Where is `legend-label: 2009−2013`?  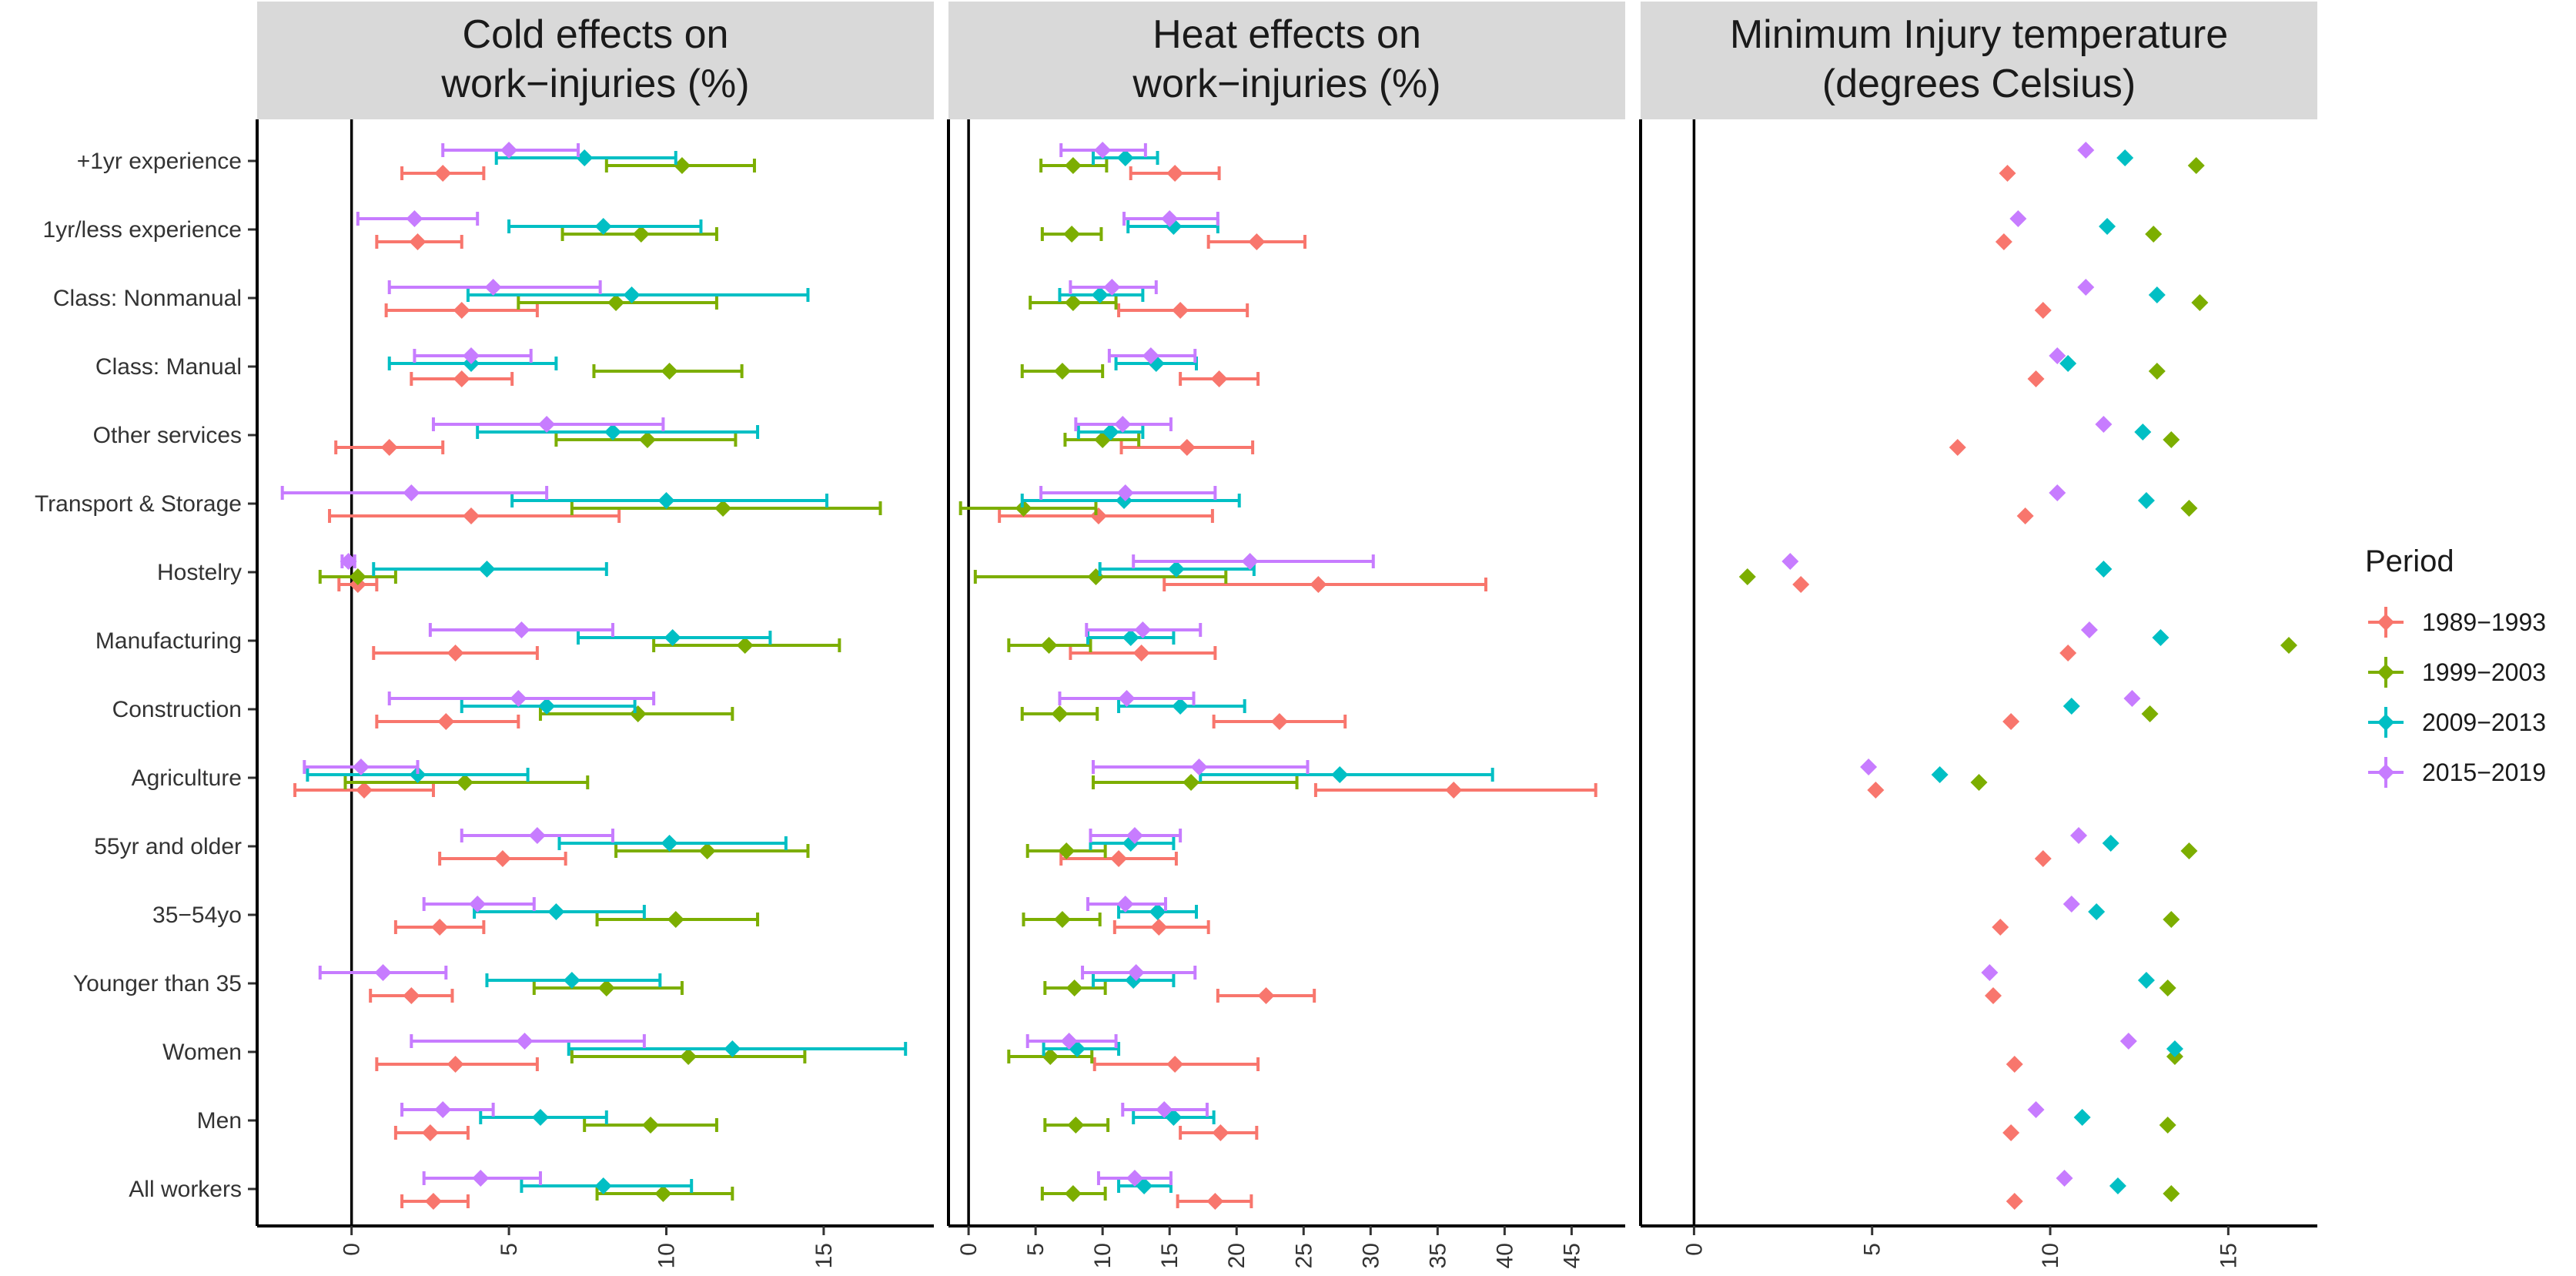
legend-label: 2009−2013 is located at coordinates (2484, 722).